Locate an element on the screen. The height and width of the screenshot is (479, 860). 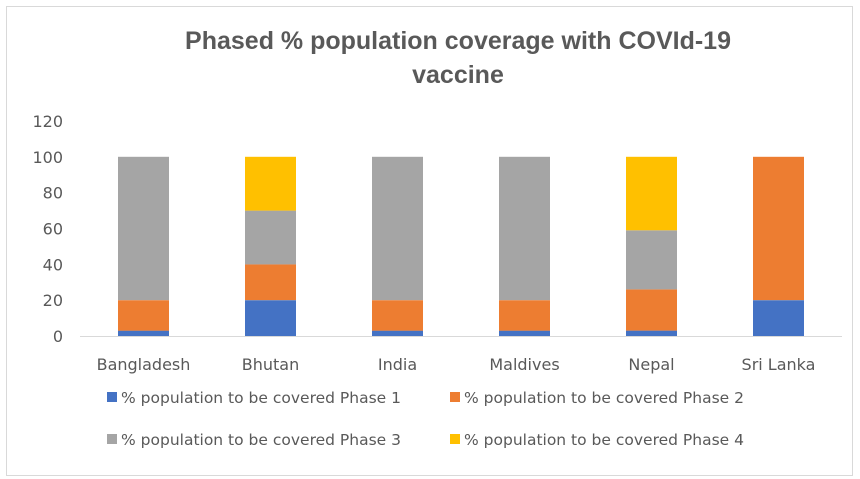
y-tick-label: 80 is located at coordinates (53, 193).